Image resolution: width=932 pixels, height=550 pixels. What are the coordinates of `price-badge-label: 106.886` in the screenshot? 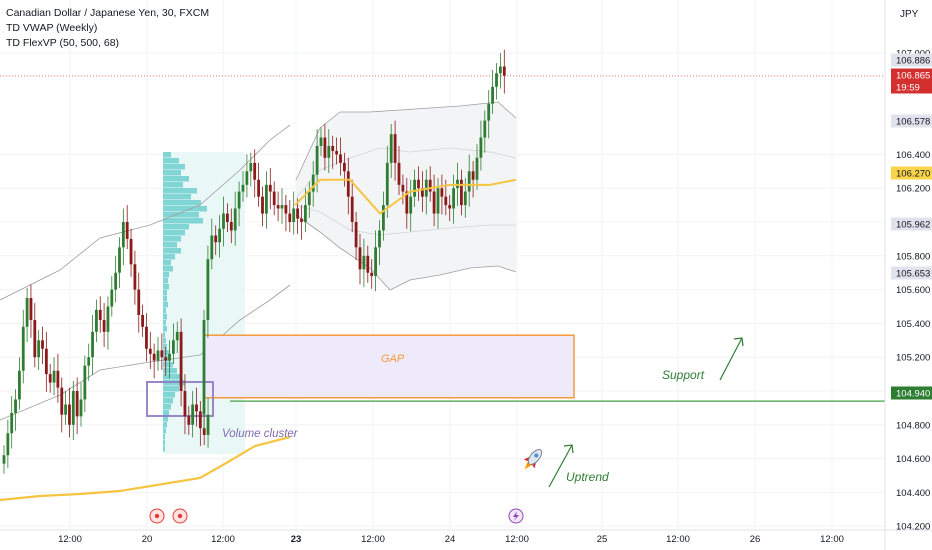 It's located at (913, 61).